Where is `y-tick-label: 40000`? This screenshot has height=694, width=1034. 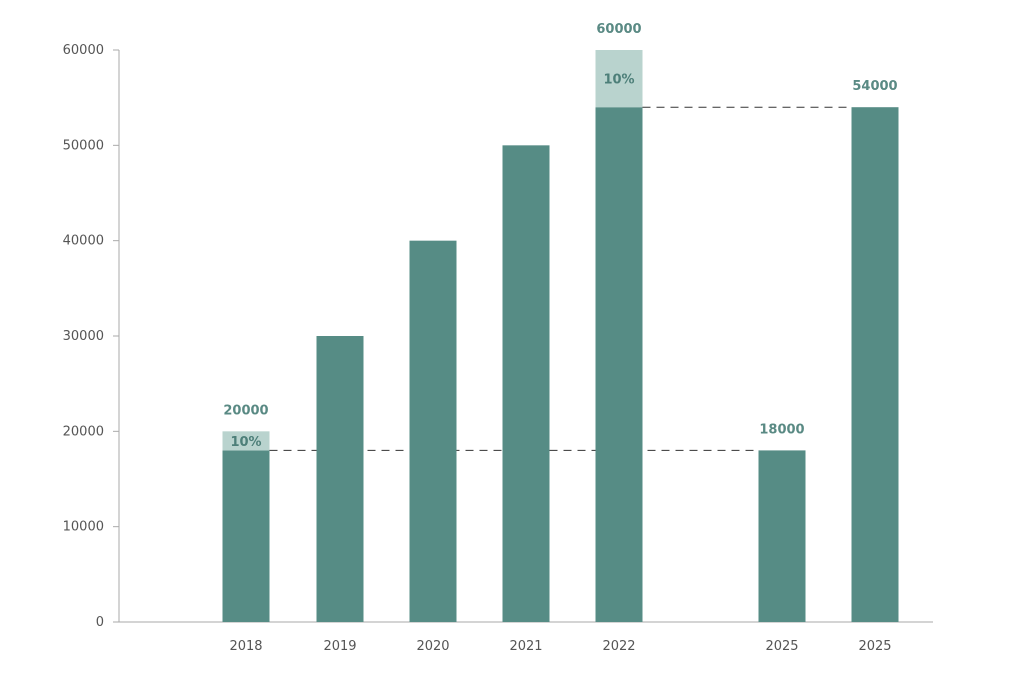
y-tick-label: 40000 is located at coordinates (83, 241).